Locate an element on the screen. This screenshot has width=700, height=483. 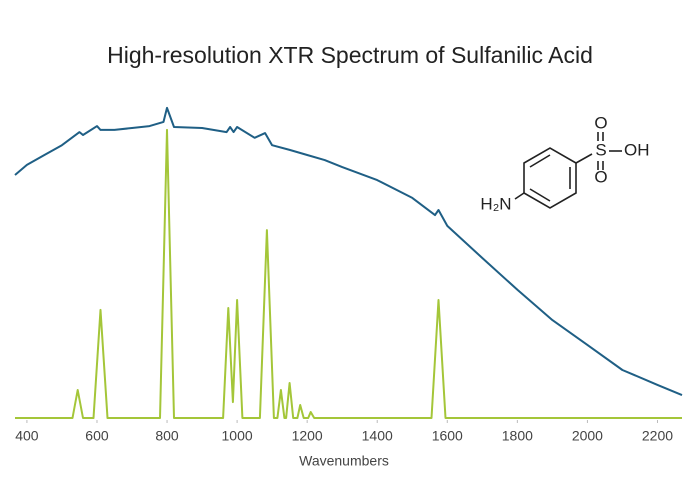
structure-label: OH is located at coordinates (637, 149).